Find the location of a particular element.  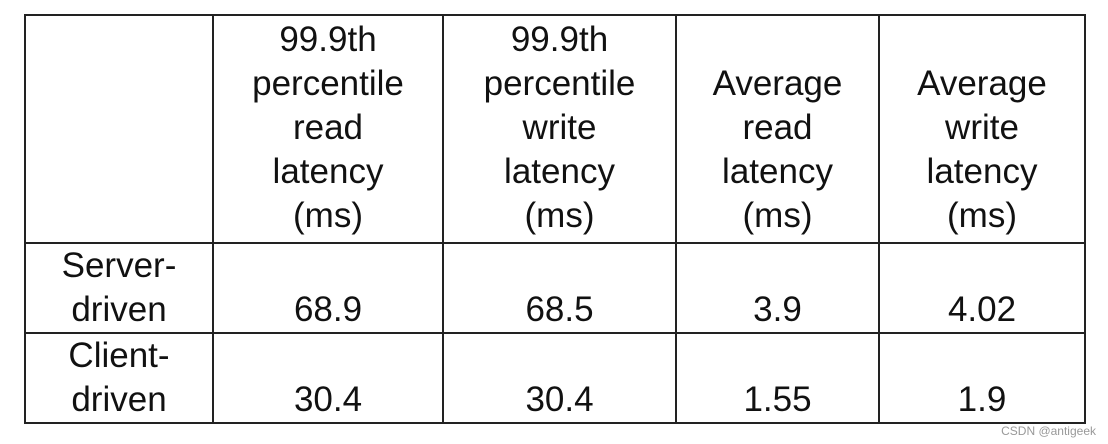

header-cell: 99.9th percentile write latency (ms) is located at coordinates (559, 129).